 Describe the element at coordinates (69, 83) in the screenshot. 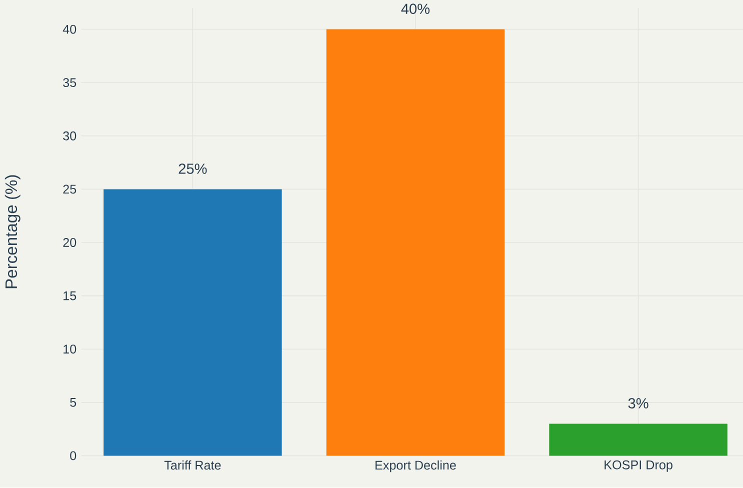

I see `y-tick-label: 35` at that location.